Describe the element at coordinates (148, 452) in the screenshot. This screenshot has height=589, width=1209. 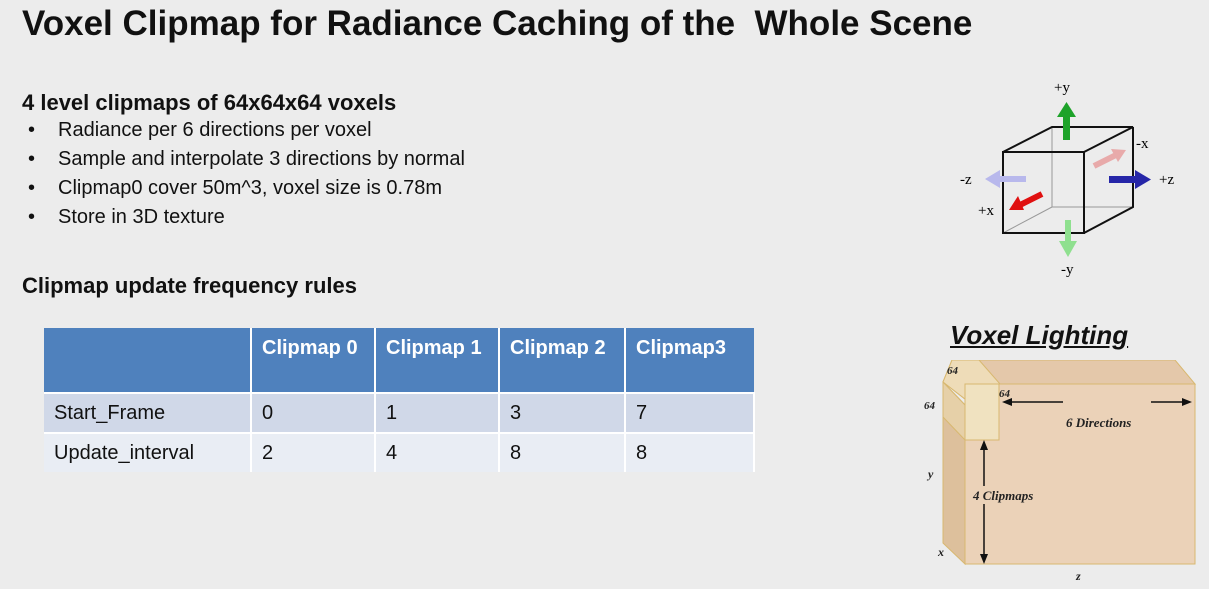
I see `table-cell: Update_interval` at that location.